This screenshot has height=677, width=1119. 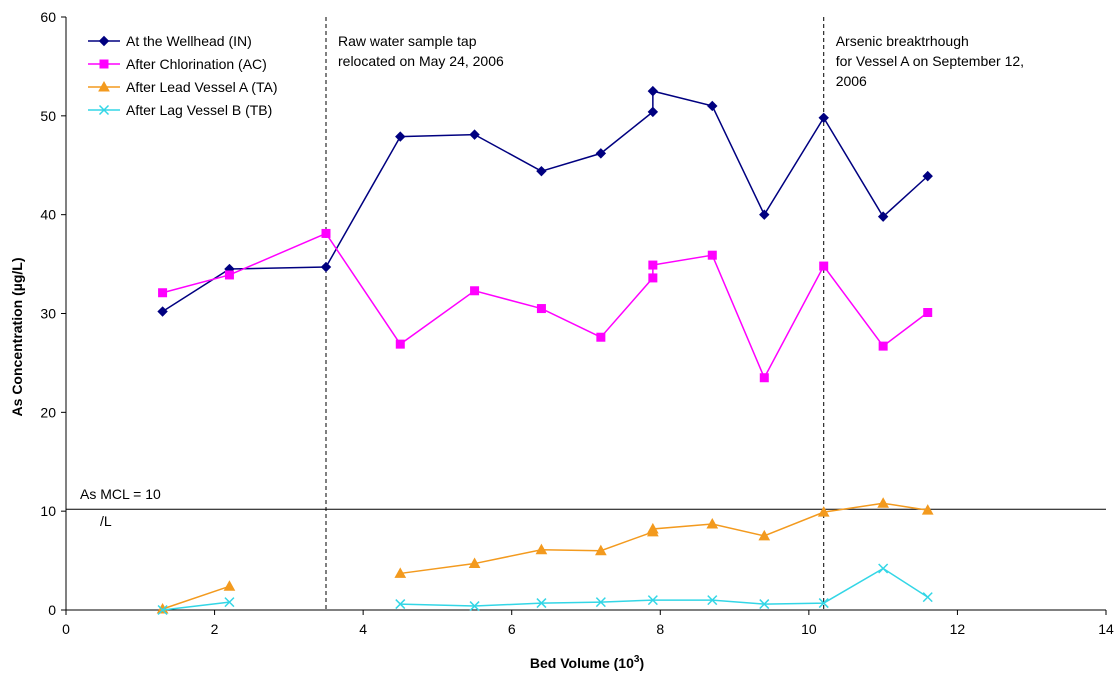 What do you see at coordinates (177, 64) in the screenshot?
I see `legend-item: After Chlorination (AC)` at bounding box center [177, 64].